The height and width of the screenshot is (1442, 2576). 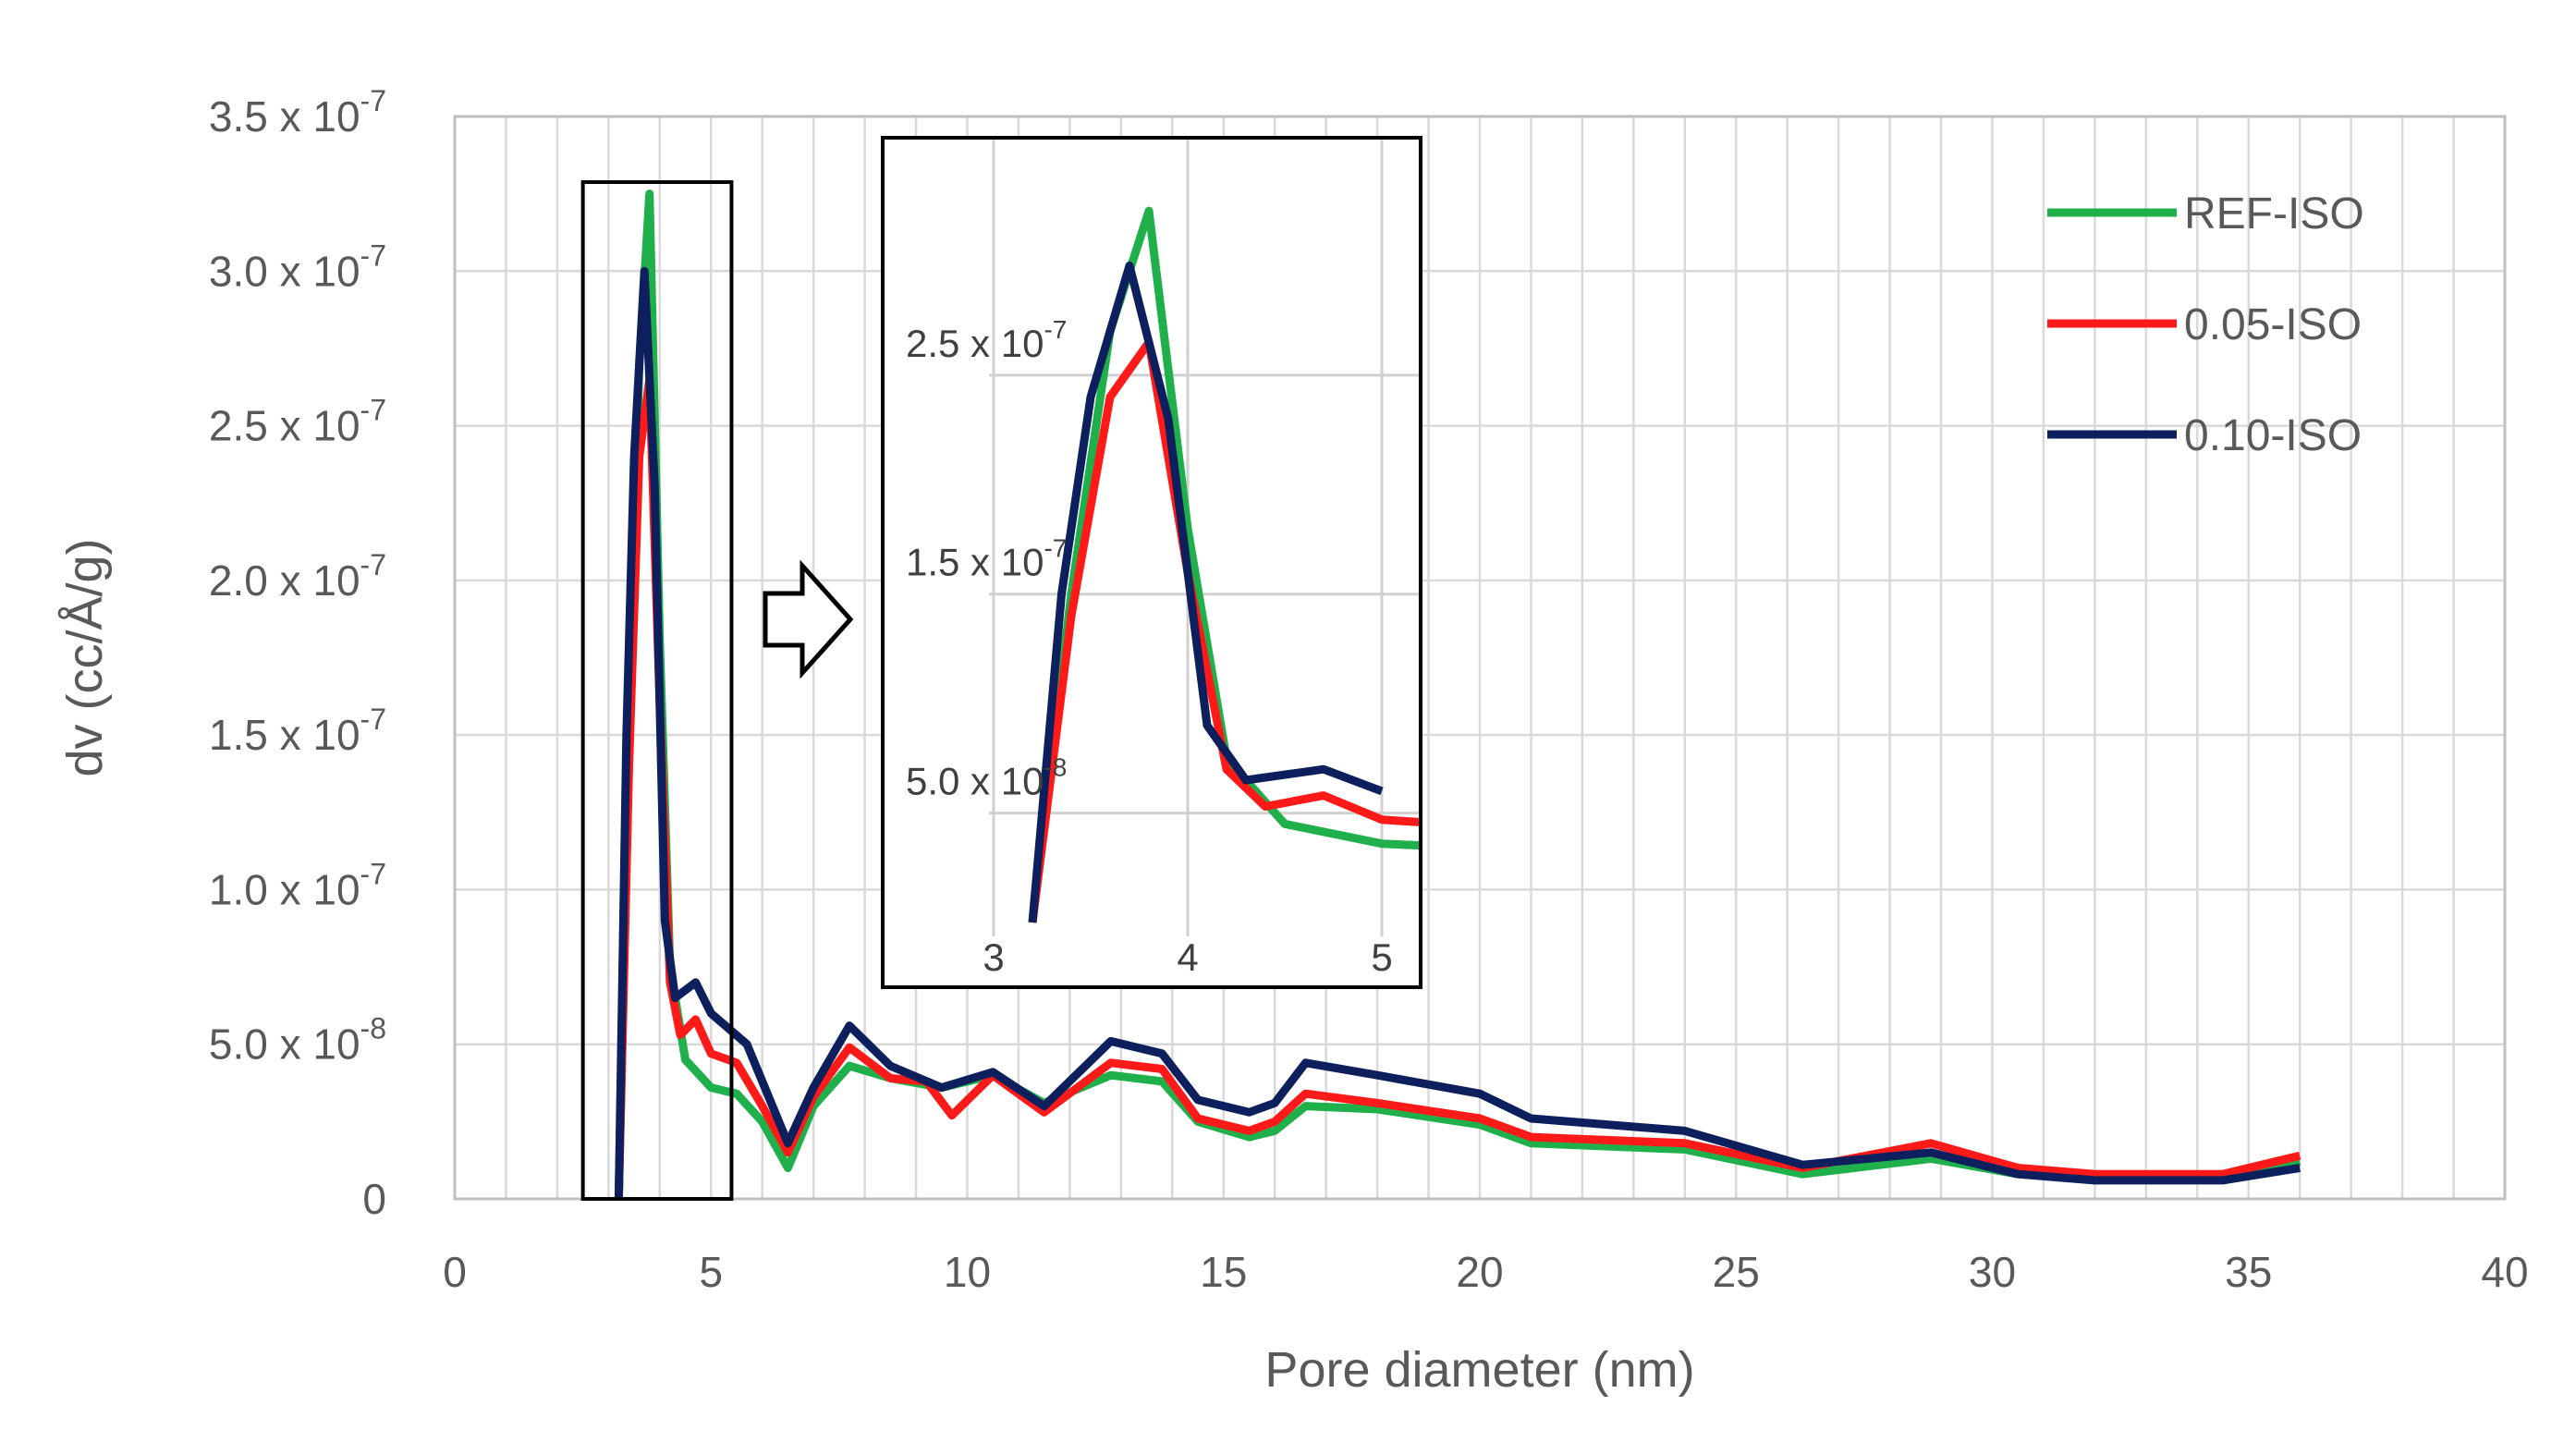 What do you see at coordinates (374, 1199) in the screenshot?
I see `y-tick-label: 0` at bounding box center [374, 1199].